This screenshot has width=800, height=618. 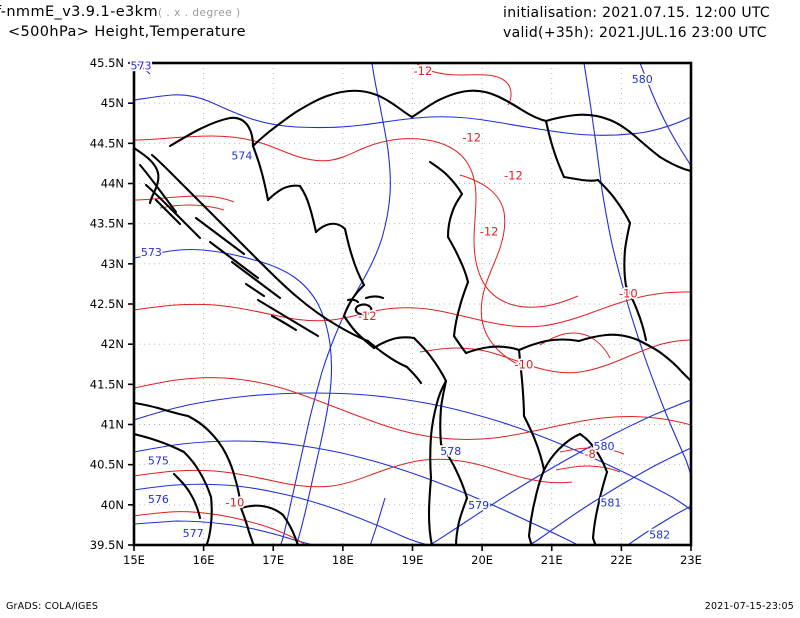 What do you see at coordinates (112, 103) in the screenshot?
I see `y-axis-label: 45N` at bounding box center [112, 103].